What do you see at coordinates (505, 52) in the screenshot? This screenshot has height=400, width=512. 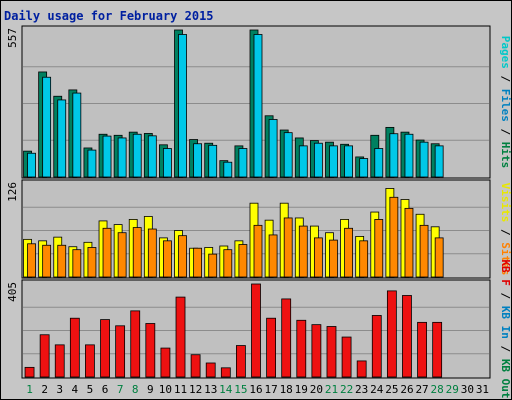 I see `panel-hits-legend-part-0: Pages` at bounding box center [505, 52].